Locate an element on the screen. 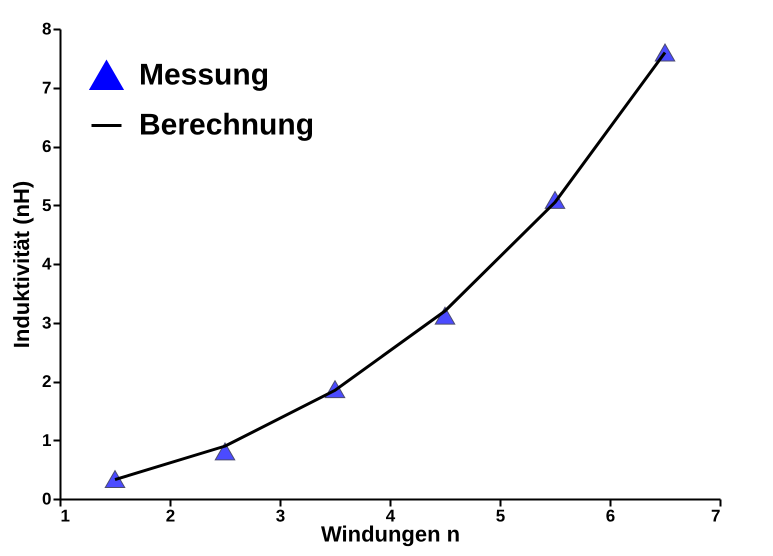 The width and height of the screenshot is (773, 556). legend-label: Messung is located at coordinates (204, 75).